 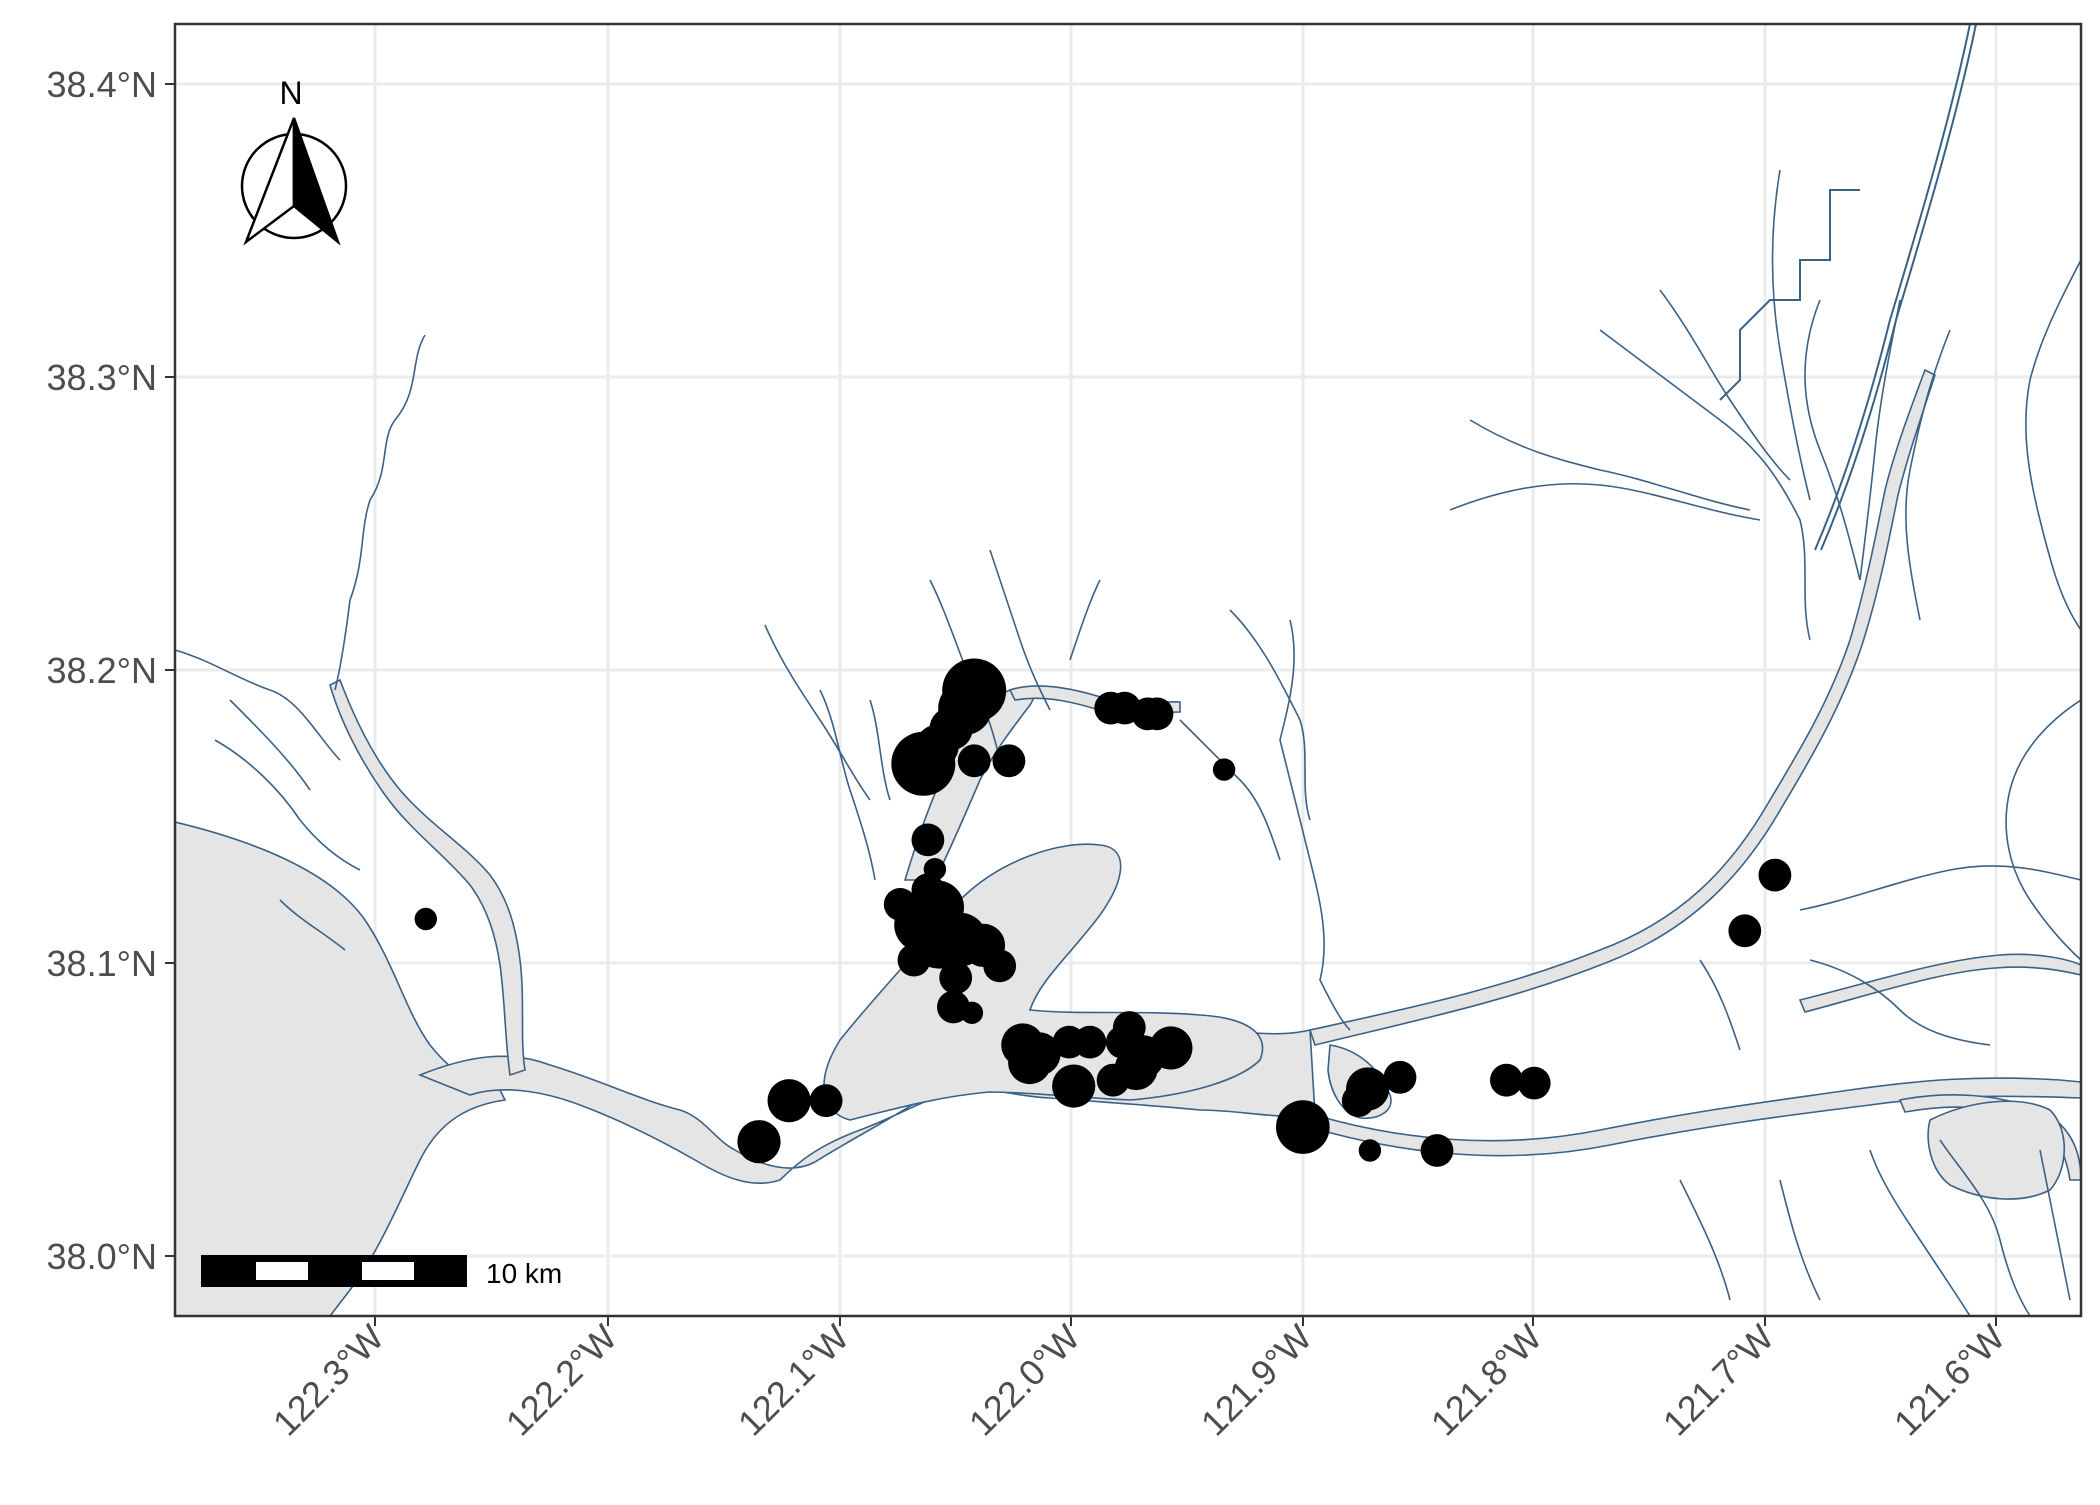 What do you see at coordinates (427, 877) in the screenshot?
I see `napa-river` at bounding box center [427, 877].